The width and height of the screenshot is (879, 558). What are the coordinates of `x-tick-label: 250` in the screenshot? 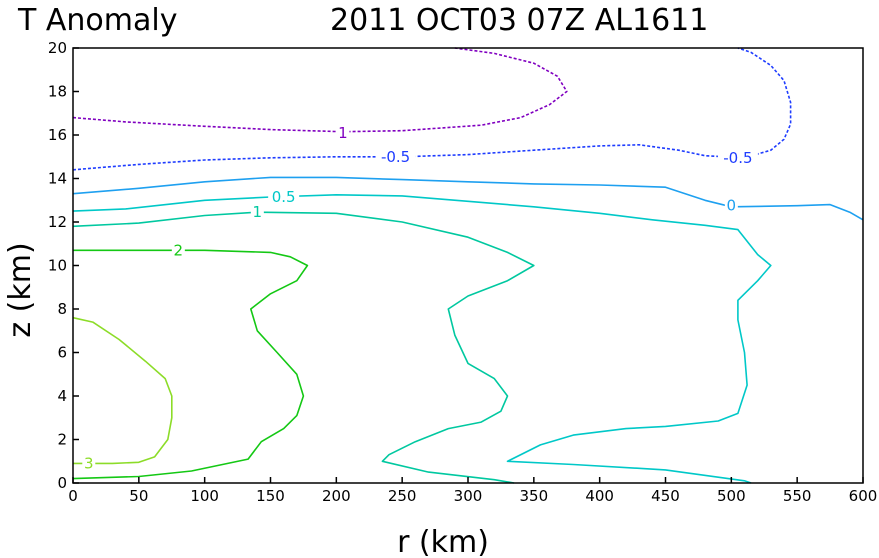 It's located at (402, 496).